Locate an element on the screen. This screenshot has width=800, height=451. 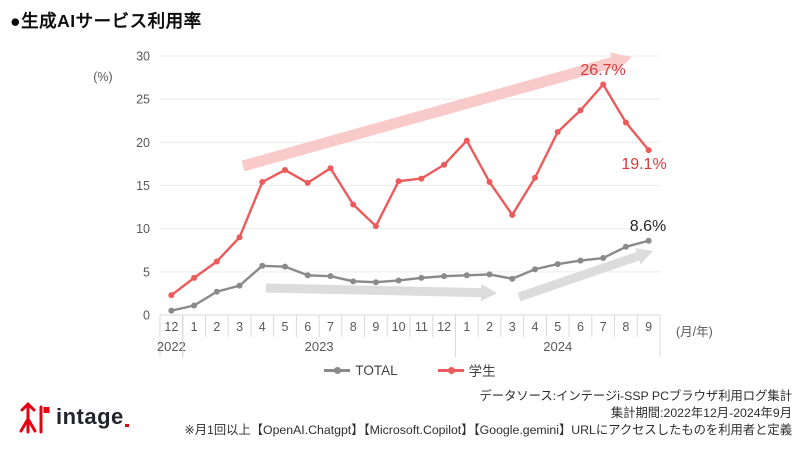
total-flat-trend-arrow is located at coordinates (373, 290).